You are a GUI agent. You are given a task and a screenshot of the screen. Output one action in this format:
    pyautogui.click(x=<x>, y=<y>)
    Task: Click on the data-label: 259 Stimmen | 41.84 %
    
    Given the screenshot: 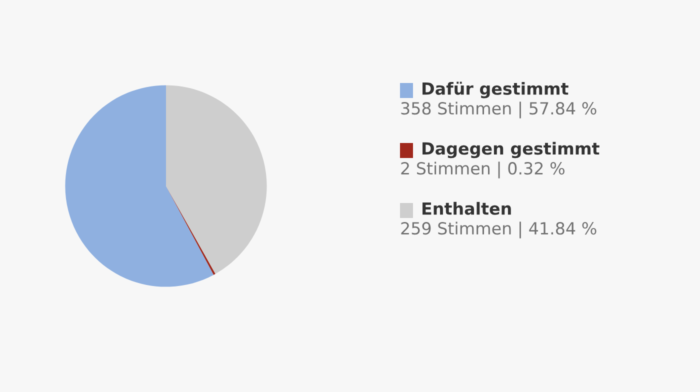 What is the action you would take?
    pyautogui.click(x=498, y=230)
    